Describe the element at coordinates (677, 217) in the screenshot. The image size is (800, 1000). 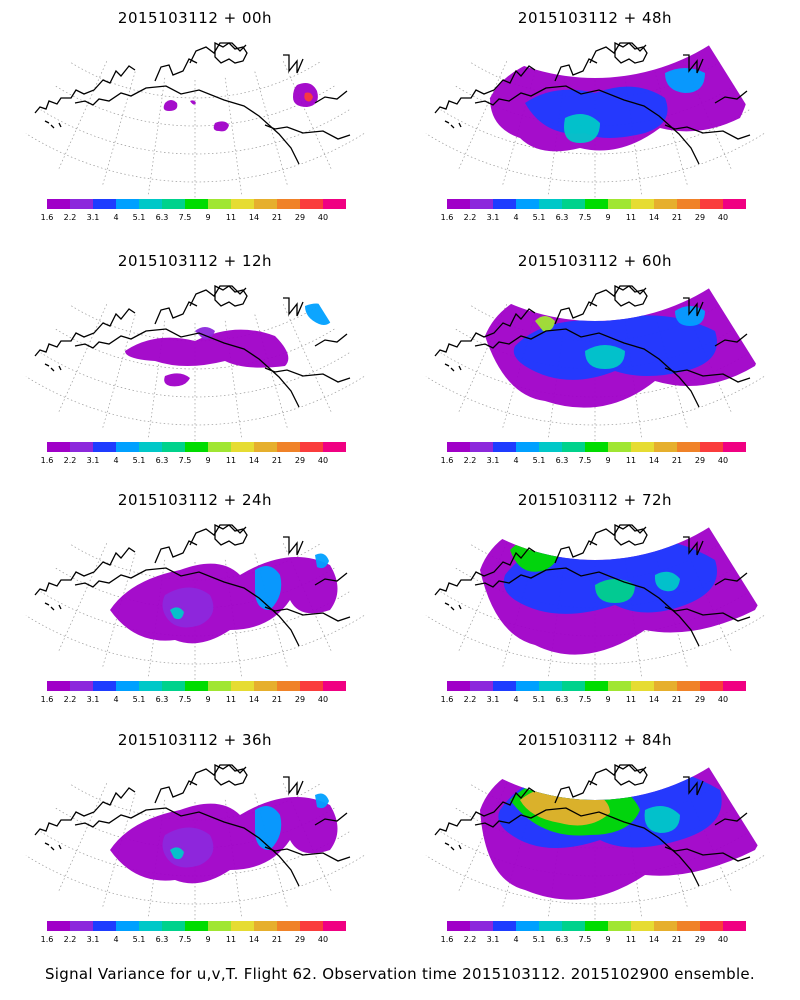
I see `colorbar-tick-label: 21` at that location.